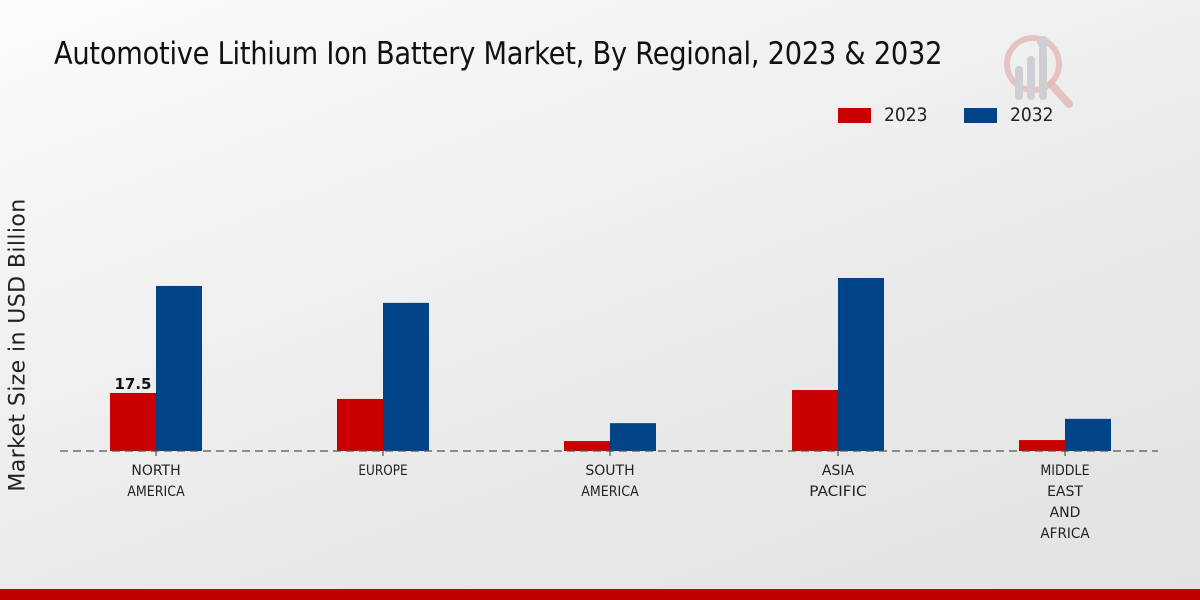 The height and width of the screenshot is (600, 1200). I want to click on footer-bar, so click(600, 594).